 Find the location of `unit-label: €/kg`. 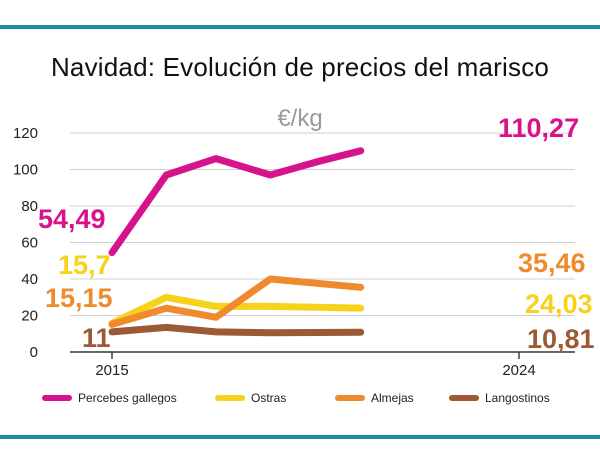

unit-label: €/kg is located at coordinates (299, 118).